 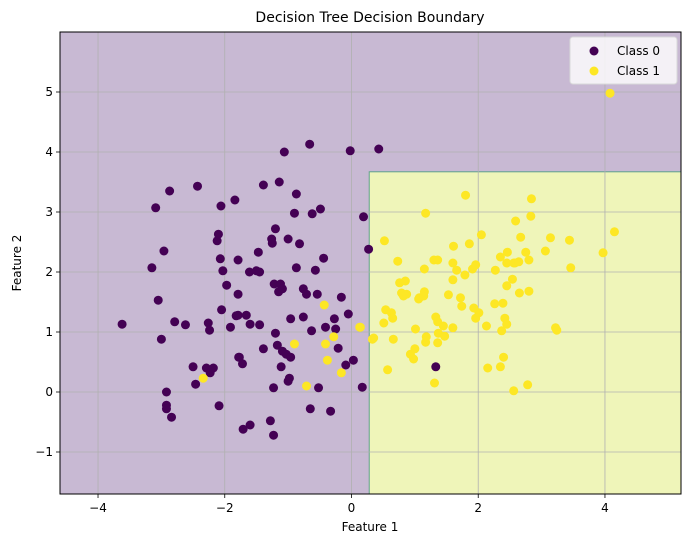 What do you see at coordinates (638, 51) in the screenshot?
I see `legend-label-class-0: Class 0` at bounding box center [638, 51].